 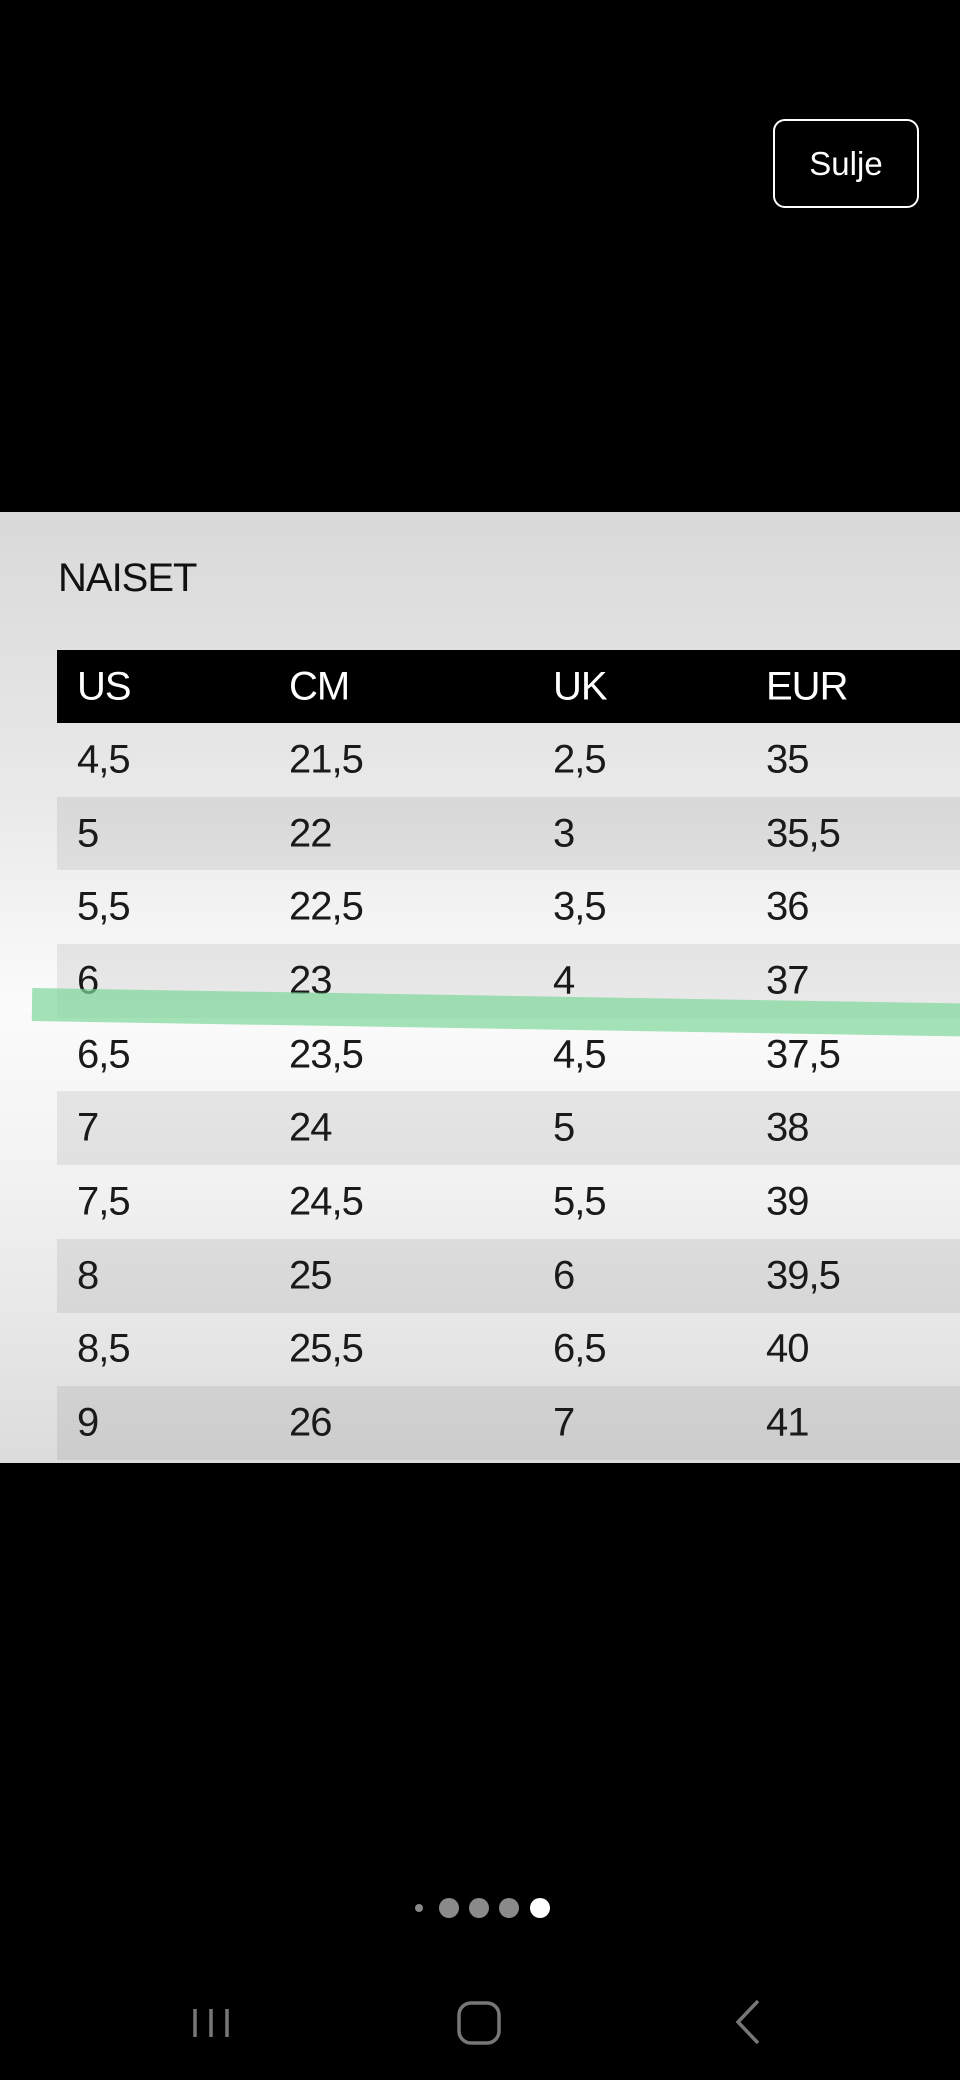 What do you see at coordinates (787, 1422) in the screenshot?
I see `table-cell: 41` at bounding box center [787, 1422].